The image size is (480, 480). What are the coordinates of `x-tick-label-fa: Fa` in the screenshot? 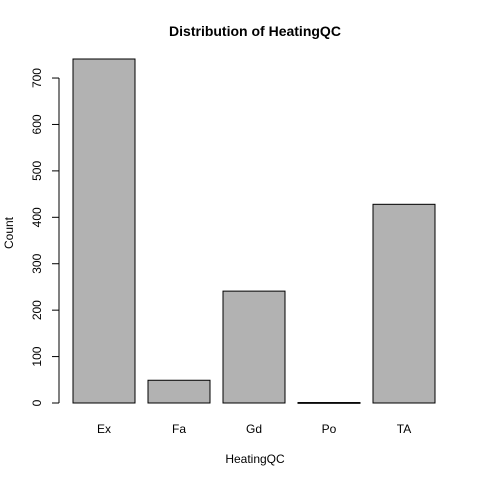 It's located at (179, 429).